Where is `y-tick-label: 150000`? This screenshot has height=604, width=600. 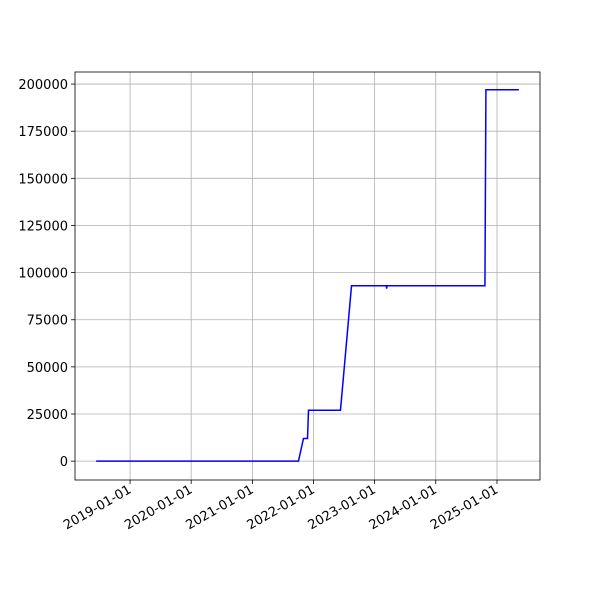 y-tick-label: 150000 is located at coordinates (43, 179).